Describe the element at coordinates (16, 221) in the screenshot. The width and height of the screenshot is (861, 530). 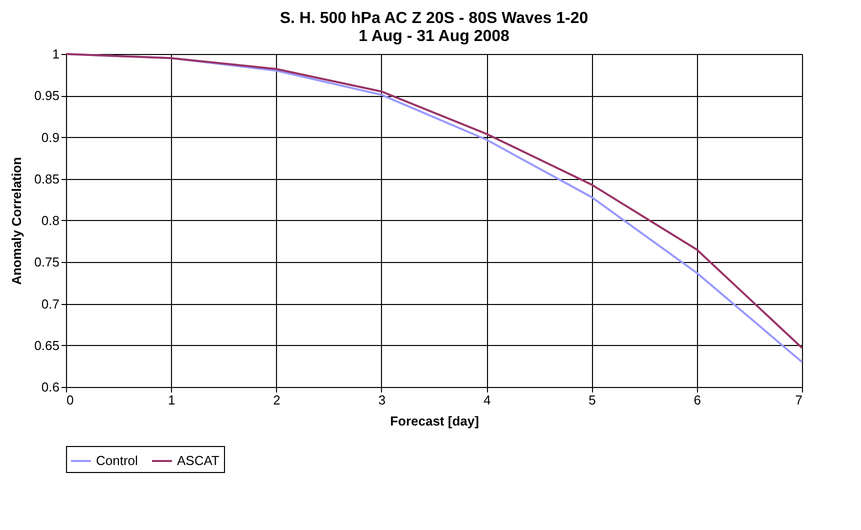
I see `y-axis-title: Anomaly Correlation` at that location.